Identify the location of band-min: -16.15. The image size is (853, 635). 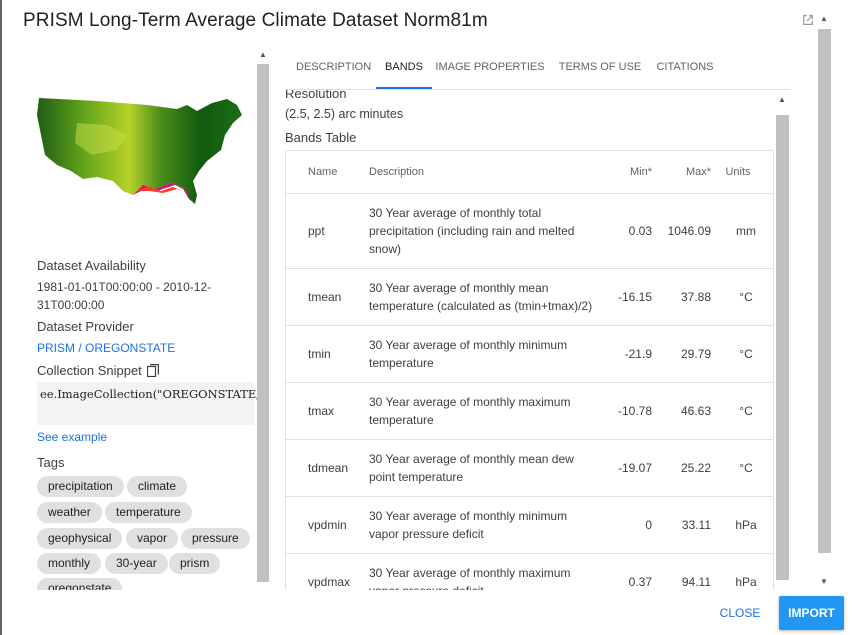
(634, 297).